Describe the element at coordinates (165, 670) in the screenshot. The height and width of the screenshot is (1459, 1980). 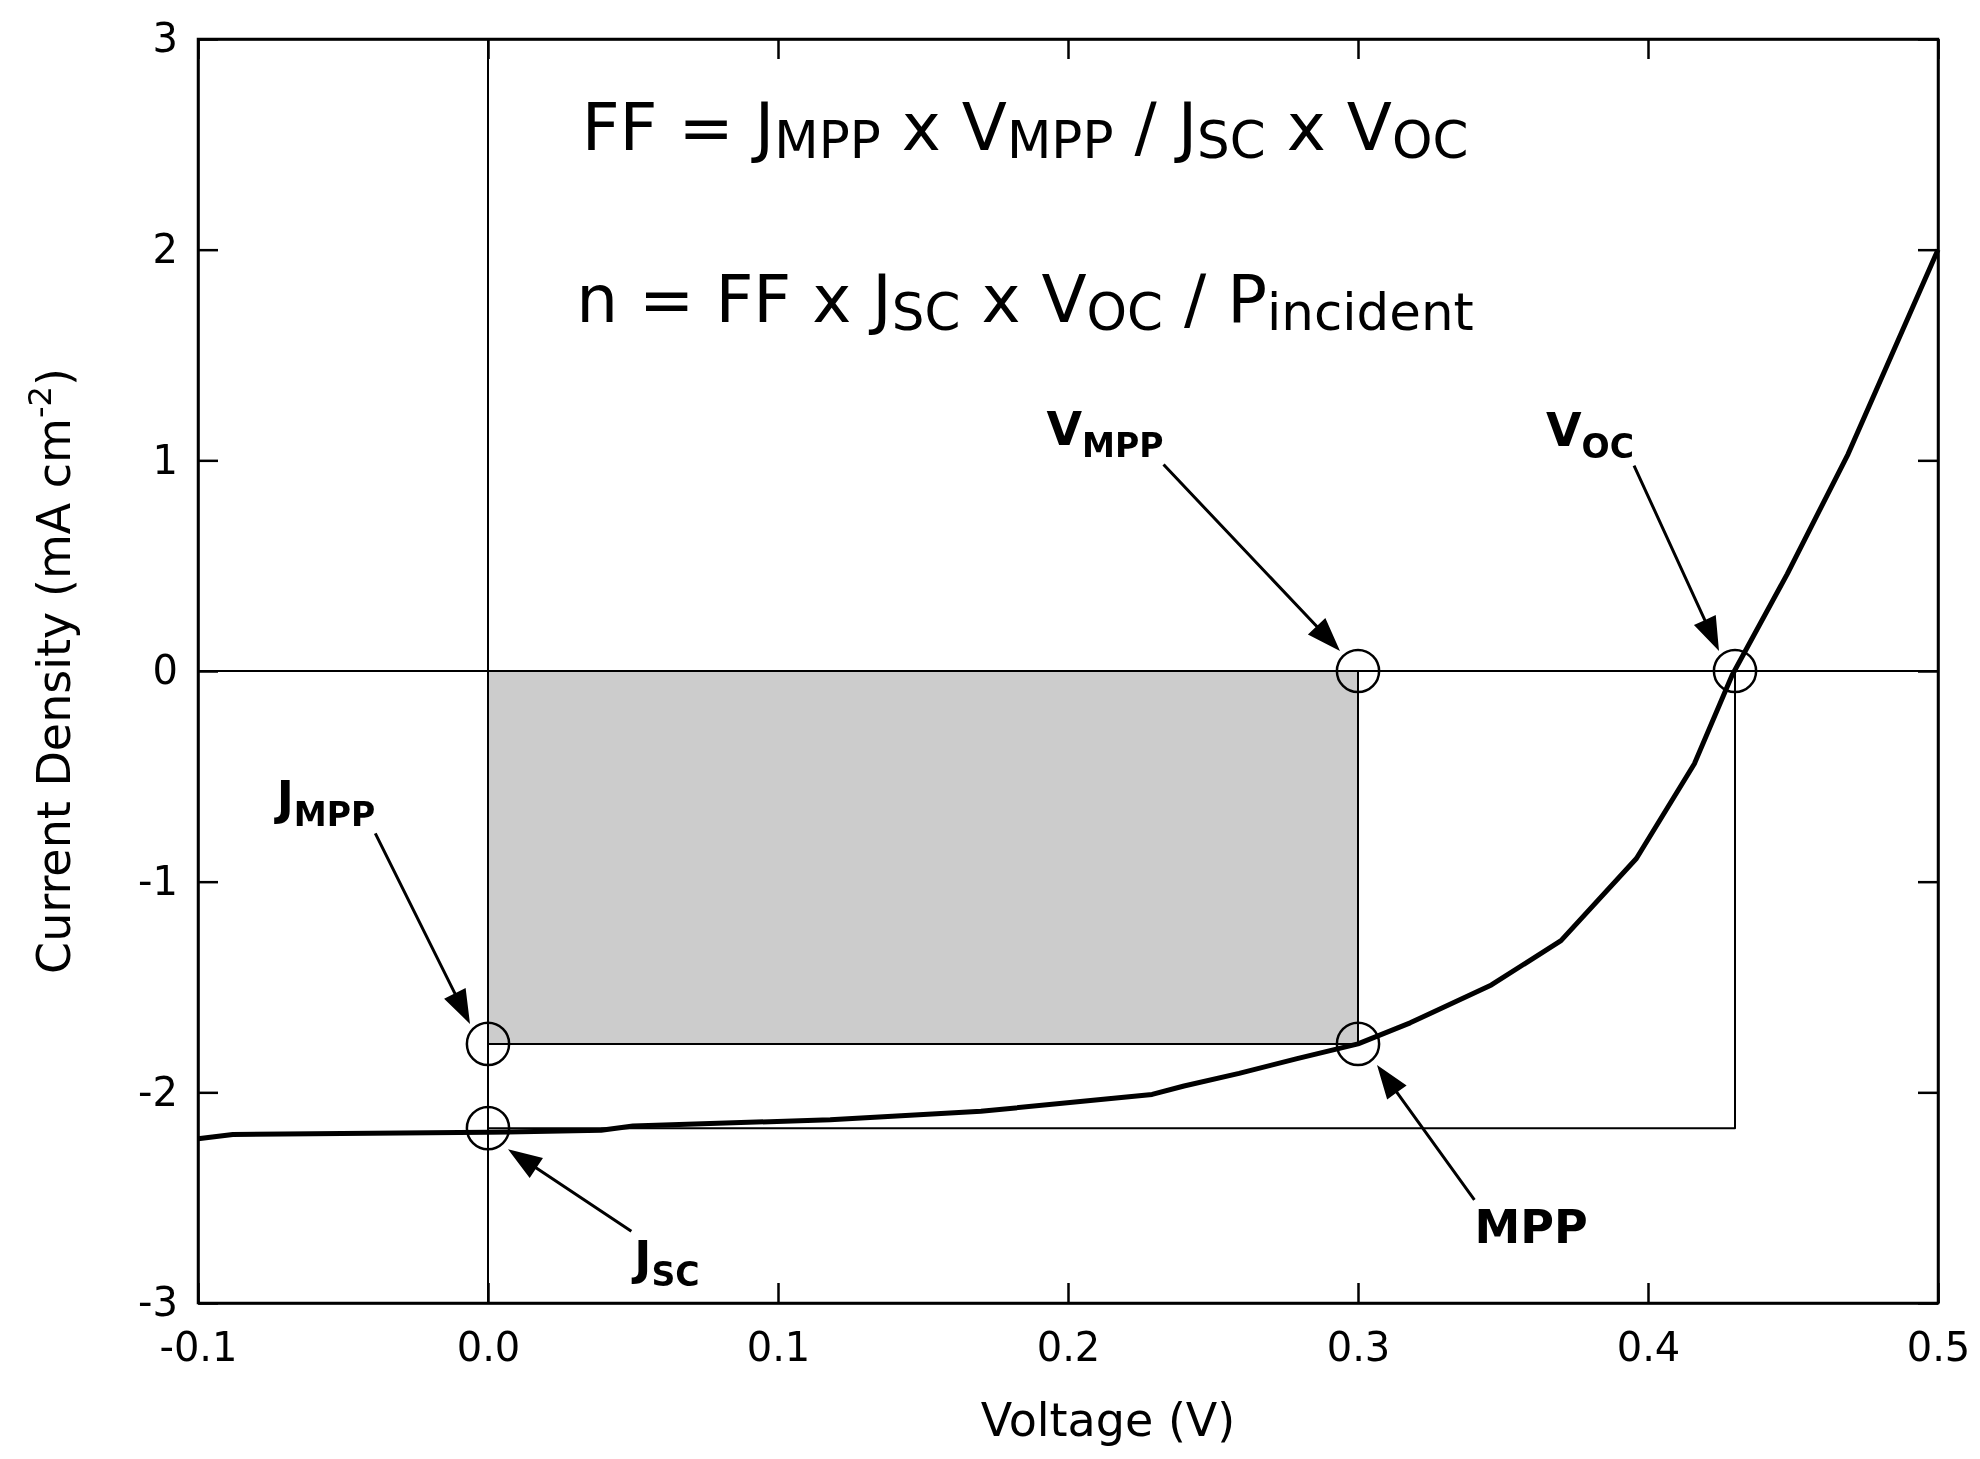
I see `y-tick-label: 0` at that location.